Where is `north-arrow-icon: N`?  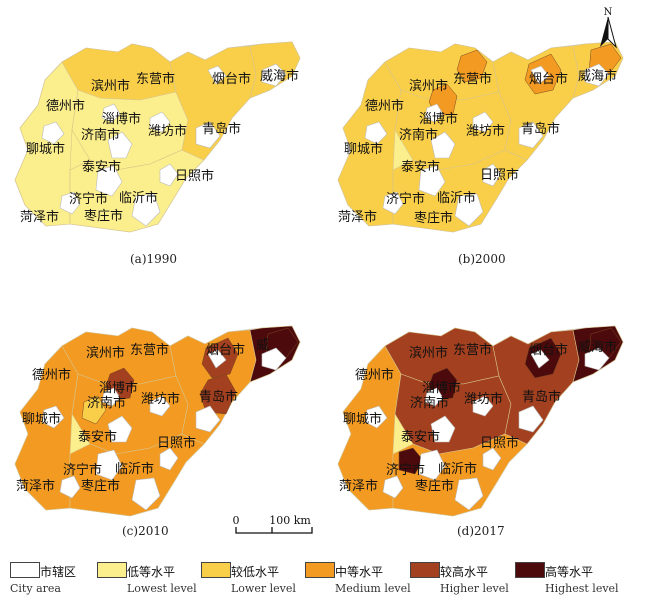
north-arrow-icon: N is located at coordinates (608, 27).